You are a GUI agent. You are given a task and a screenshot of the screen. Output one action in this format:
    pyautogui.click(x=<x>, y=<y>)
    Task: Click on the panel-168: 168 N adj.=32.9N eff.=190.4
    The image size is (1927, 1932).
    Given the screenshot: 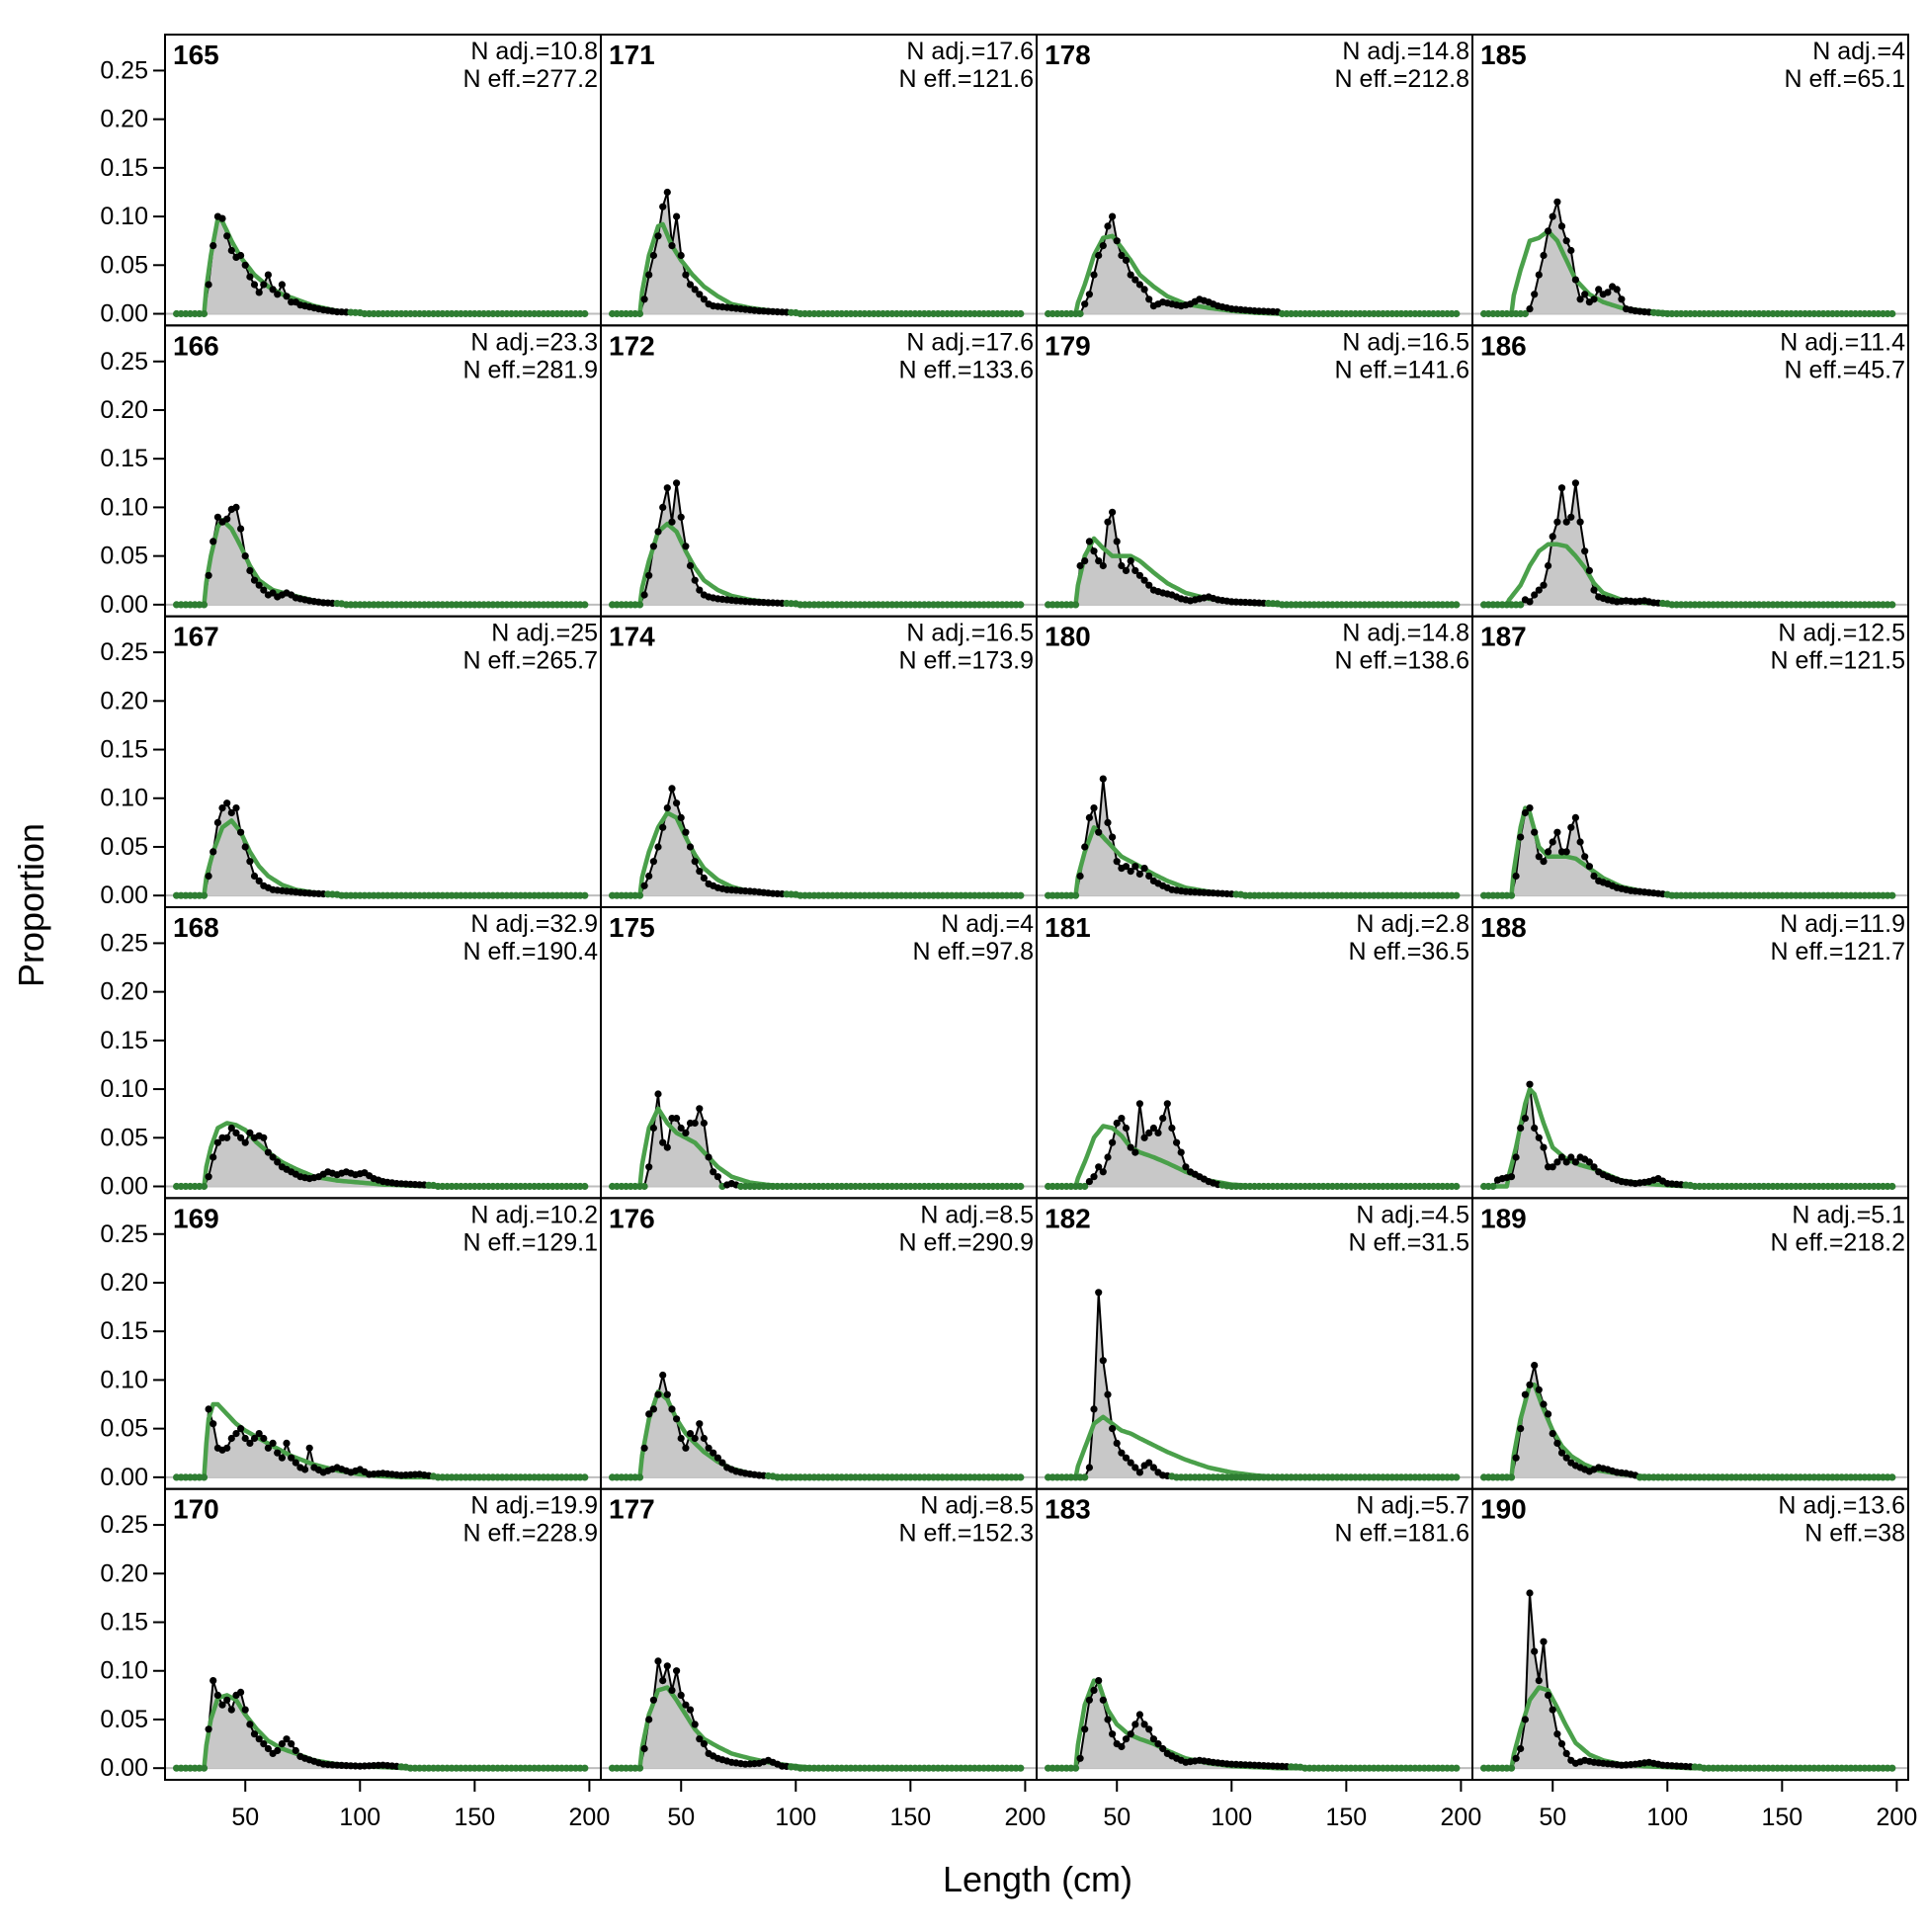 What is the action you would take?
    pyautogui.click(x=383, y=1053)
    